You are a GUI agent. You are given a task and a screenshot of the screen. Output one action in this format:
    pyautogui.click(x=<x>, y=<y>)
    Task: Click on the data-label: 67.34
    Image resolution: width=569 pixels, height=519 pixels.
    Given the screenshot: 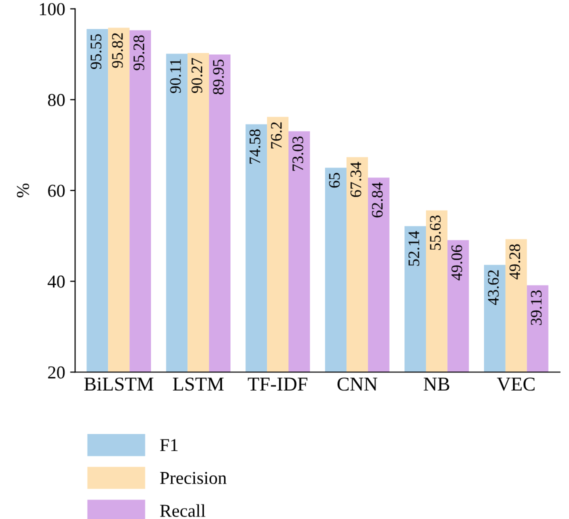 What is the action you would take?
    pyautogui.click(x=356, y=179)
    